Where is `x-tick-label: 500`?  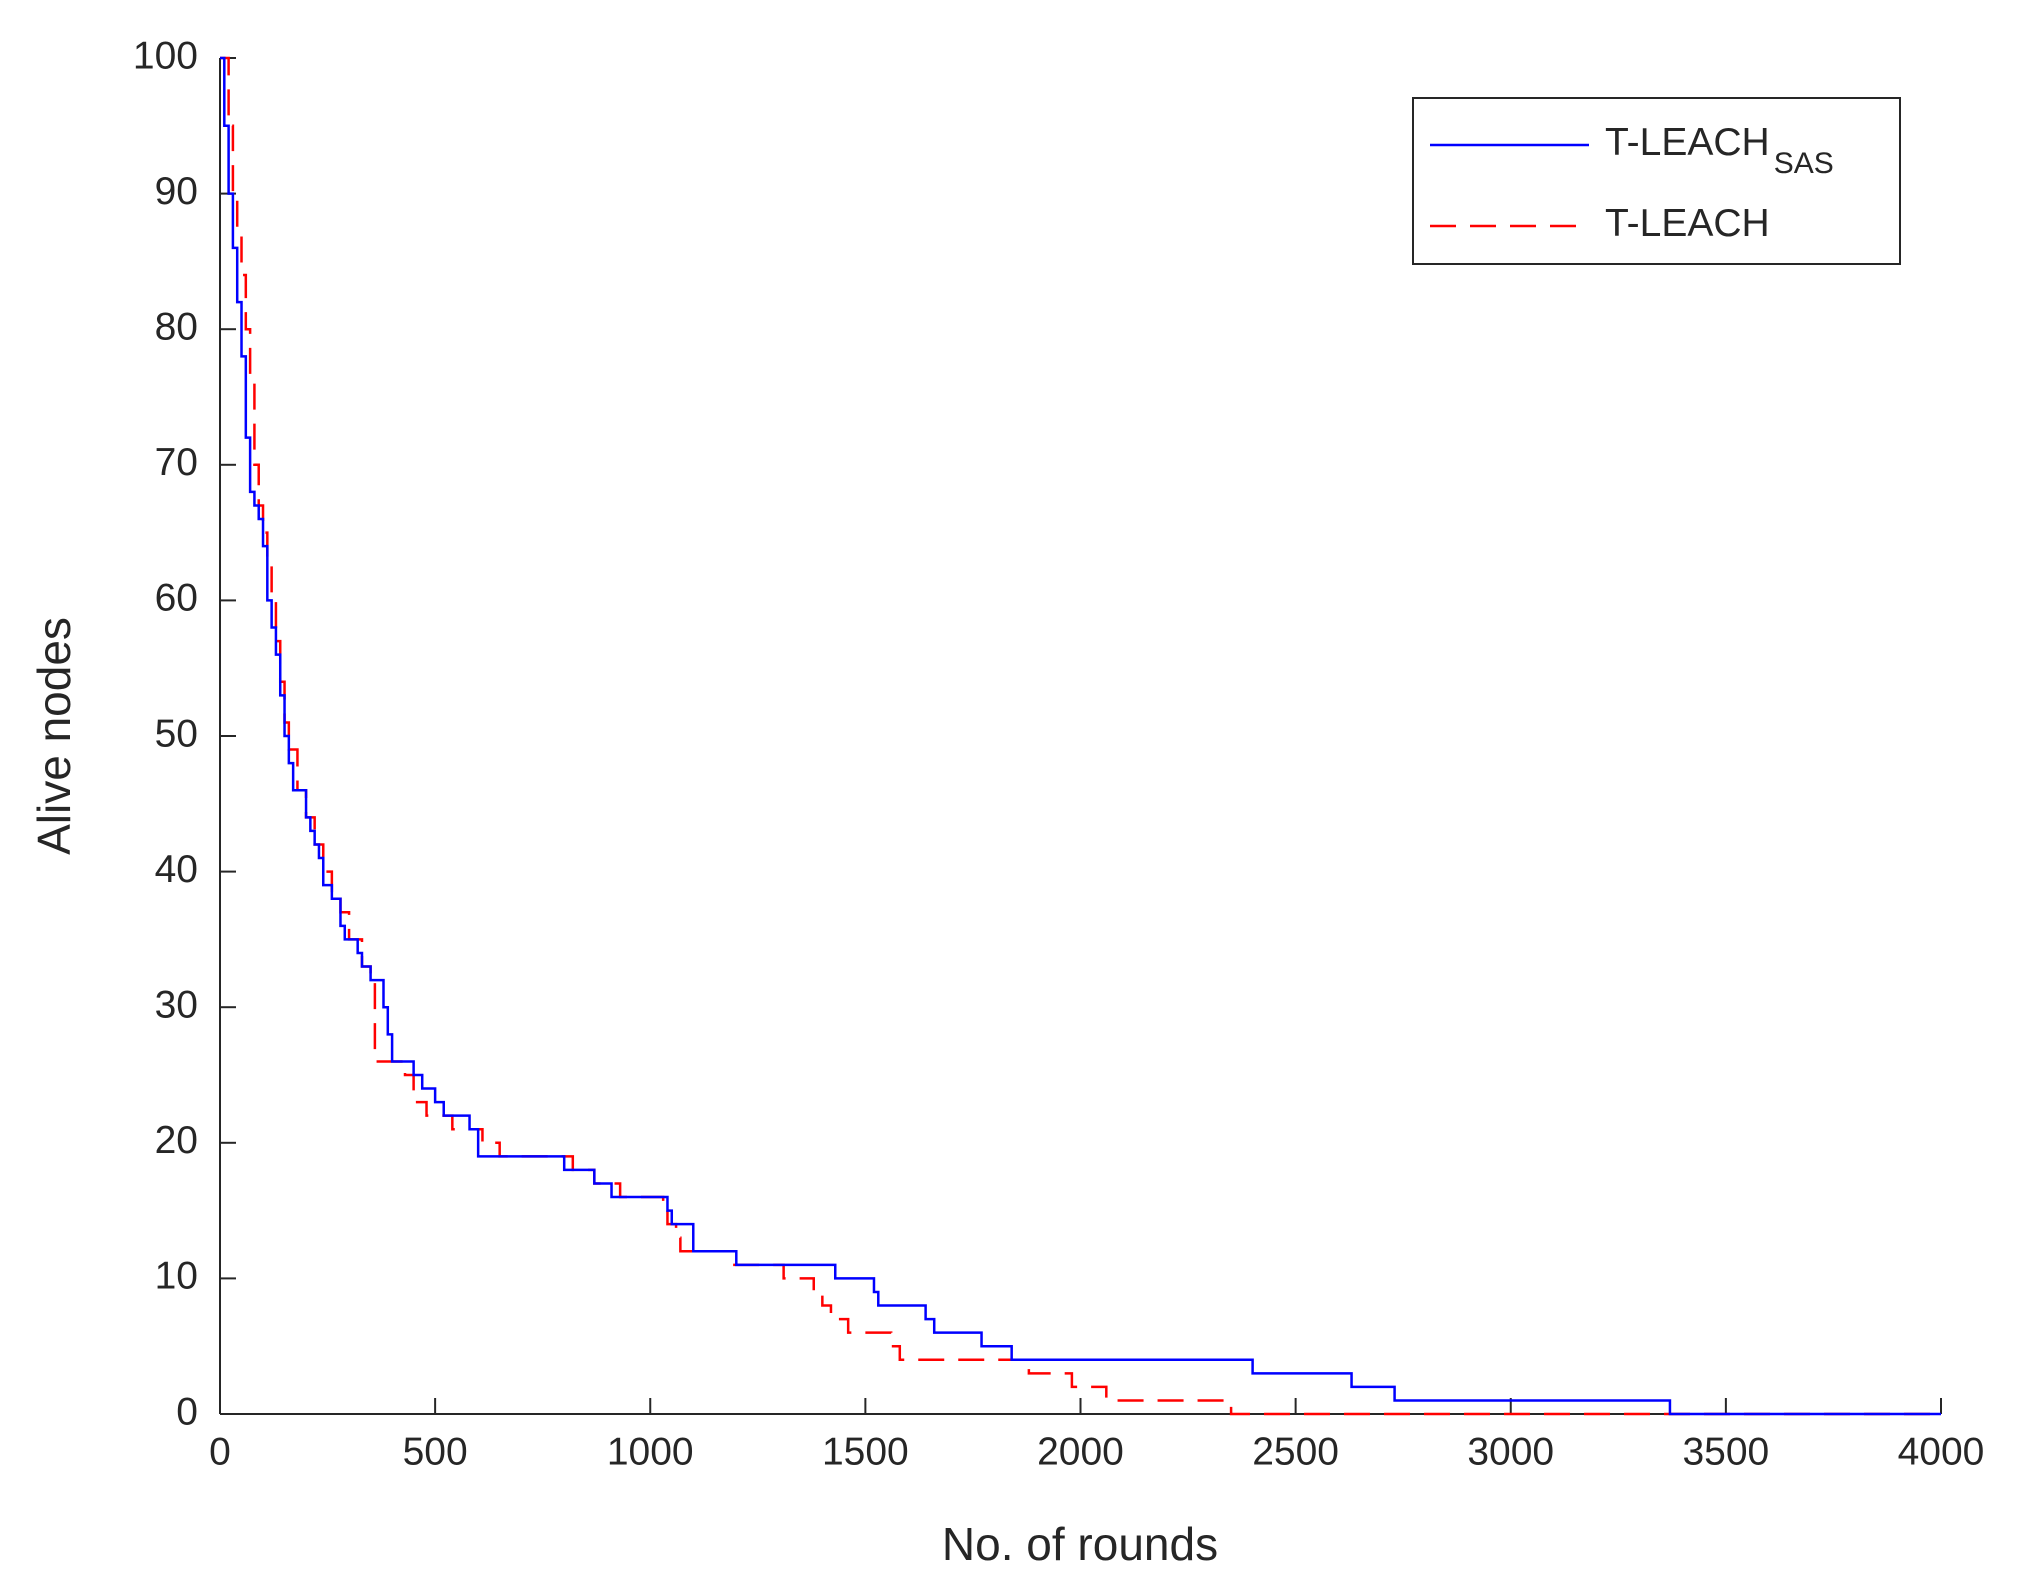 x-tick-label: 500 is located at coordinates (435, 1451).